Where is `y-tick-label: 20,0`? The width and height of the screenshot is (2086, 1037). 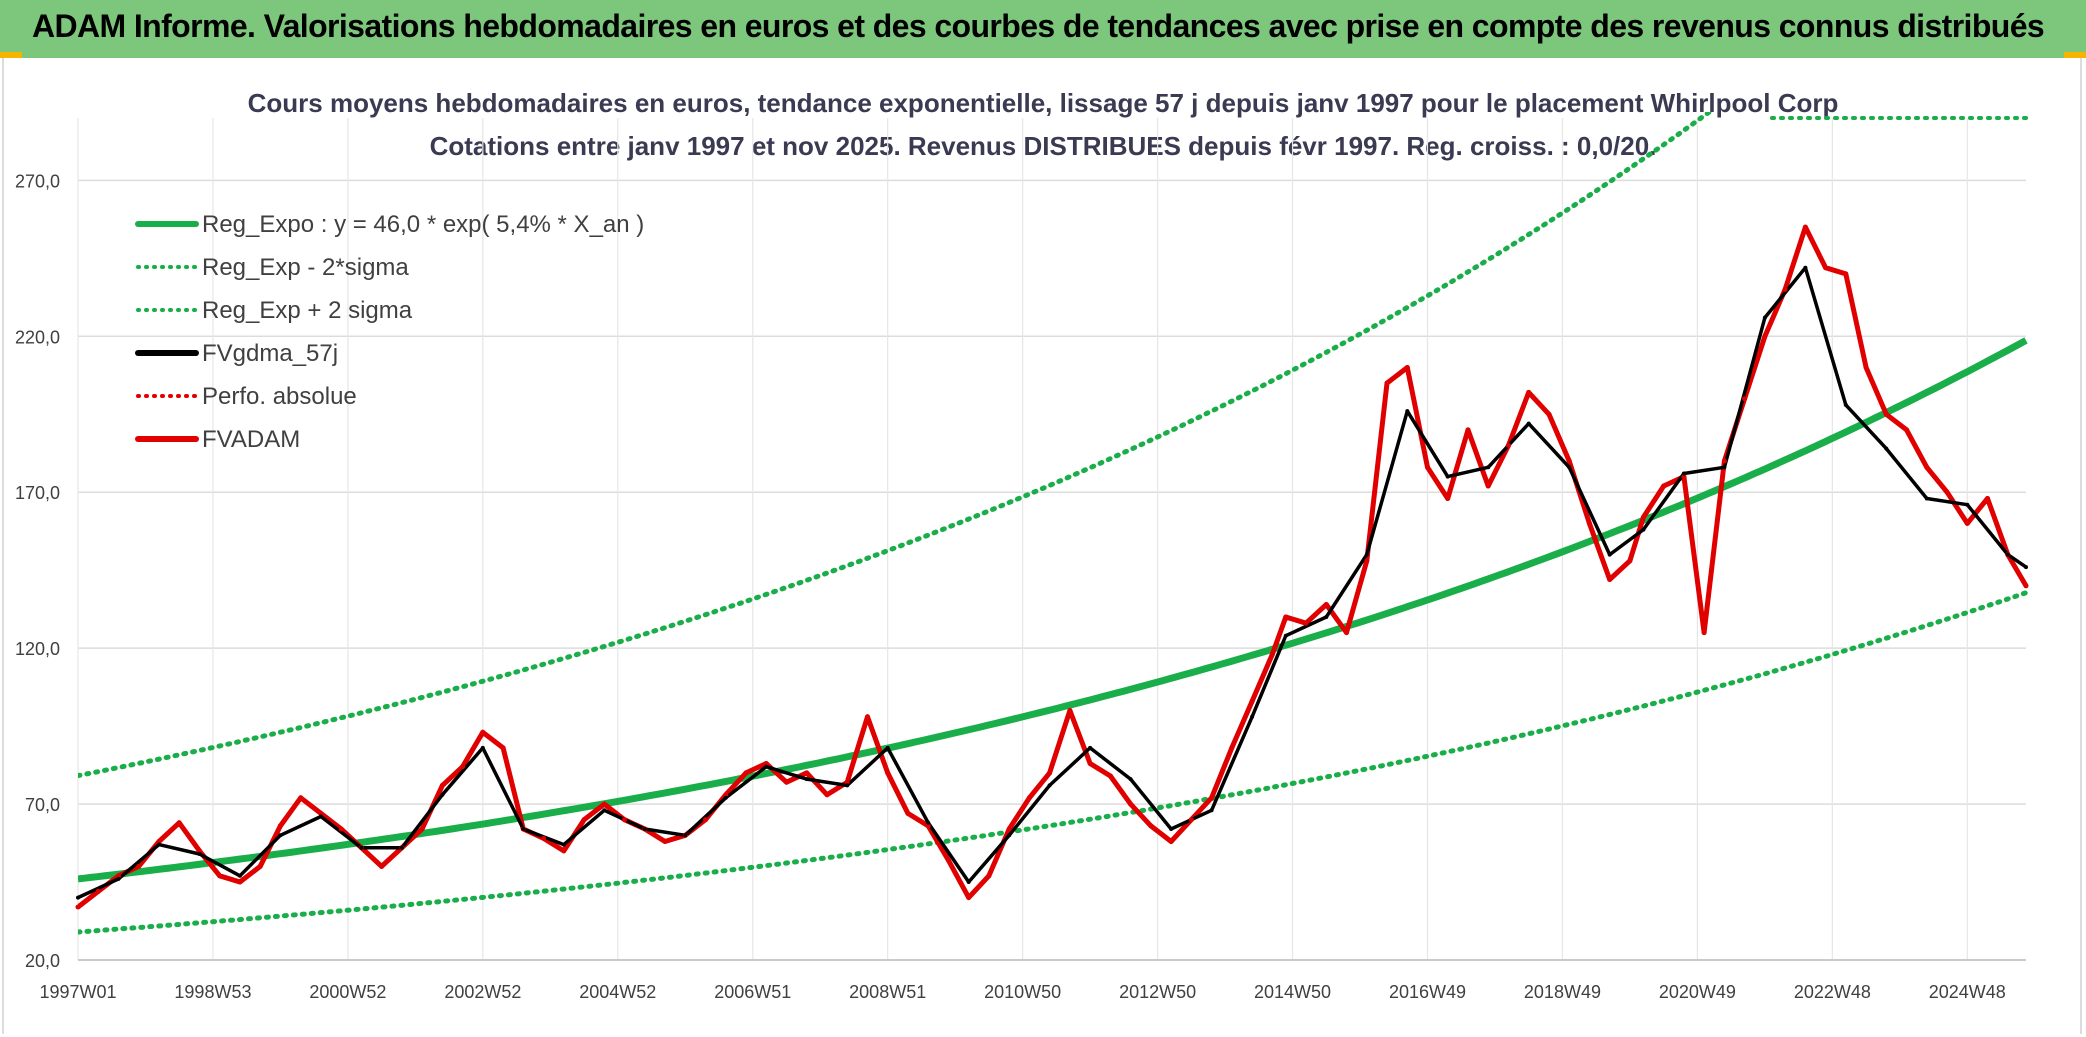 y-tick-label: 20,0 is located at coordinates (42, 961).